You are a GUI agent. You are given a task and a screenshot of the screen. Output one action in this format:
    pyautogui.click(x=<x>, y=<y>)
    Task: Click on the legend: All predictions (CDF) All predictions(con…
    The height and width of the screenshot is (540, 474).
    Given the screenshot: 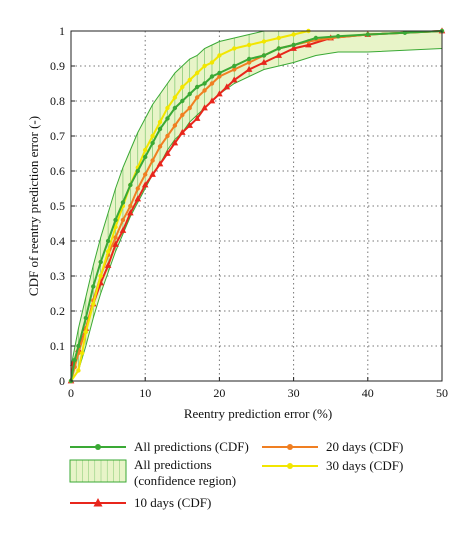 What is the action you would take?
    pyautogui.click(x=236, y=474)
    